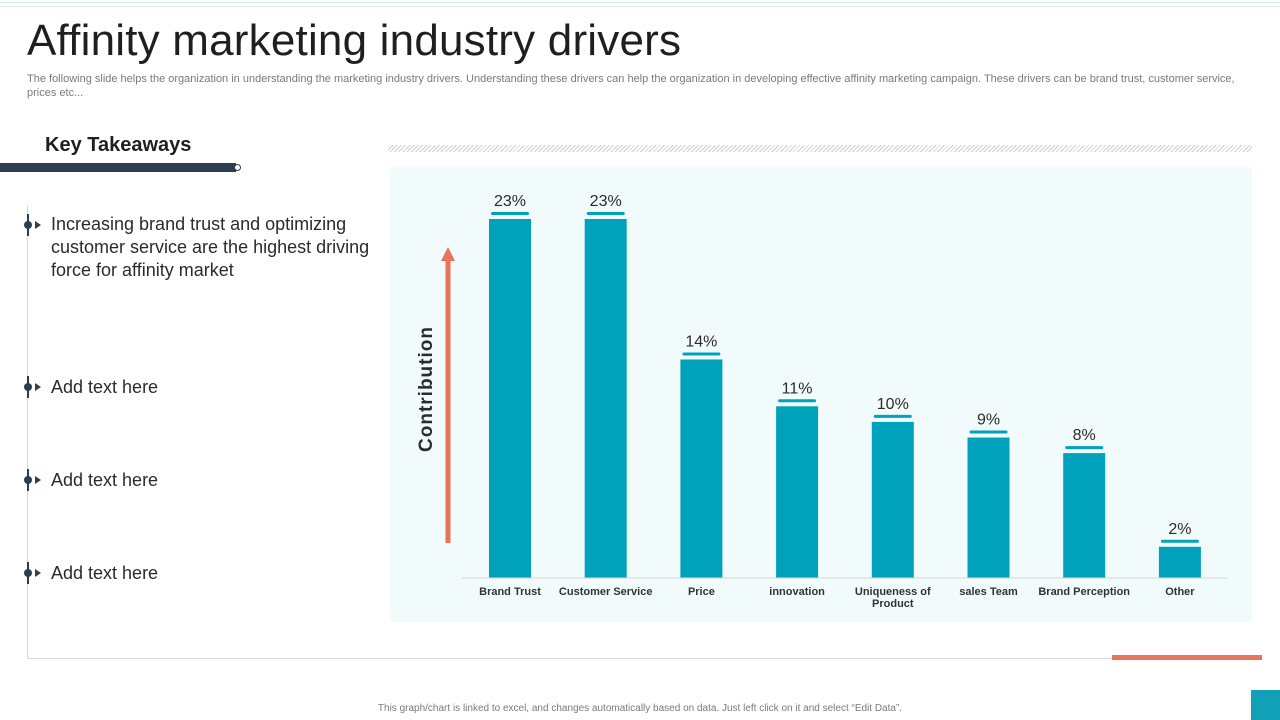 The height and width of the screenshot is (720, 1280). What do you see at coordinates (105, 573) in the screenshot?
I see `takeaway-item-4: Add text here` at bounding box center [105, 573].